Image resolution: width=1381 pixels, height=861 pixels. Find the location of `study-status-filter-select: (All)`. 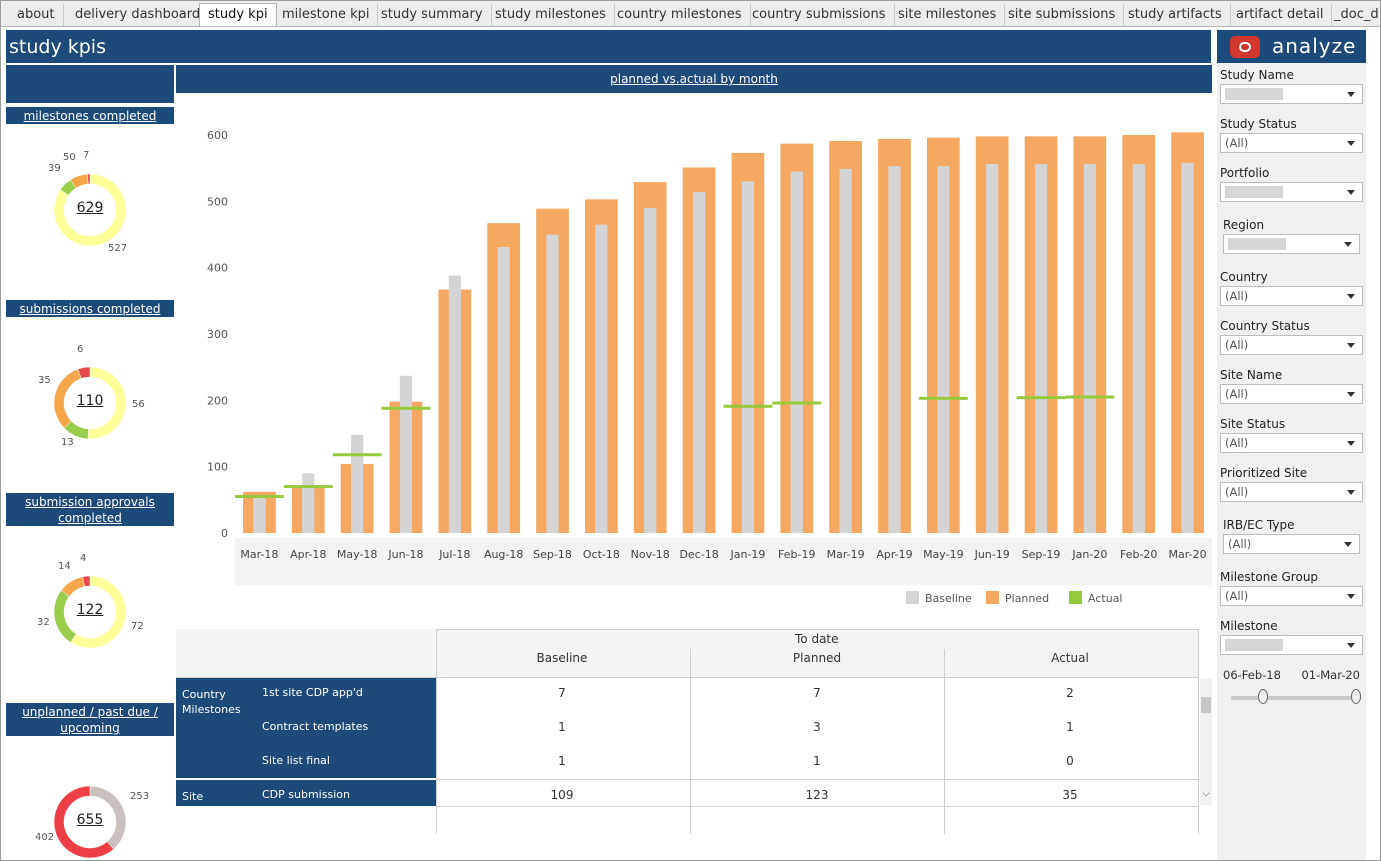

study-status-filter-select: (All) is located at coordinates (1291, 143).